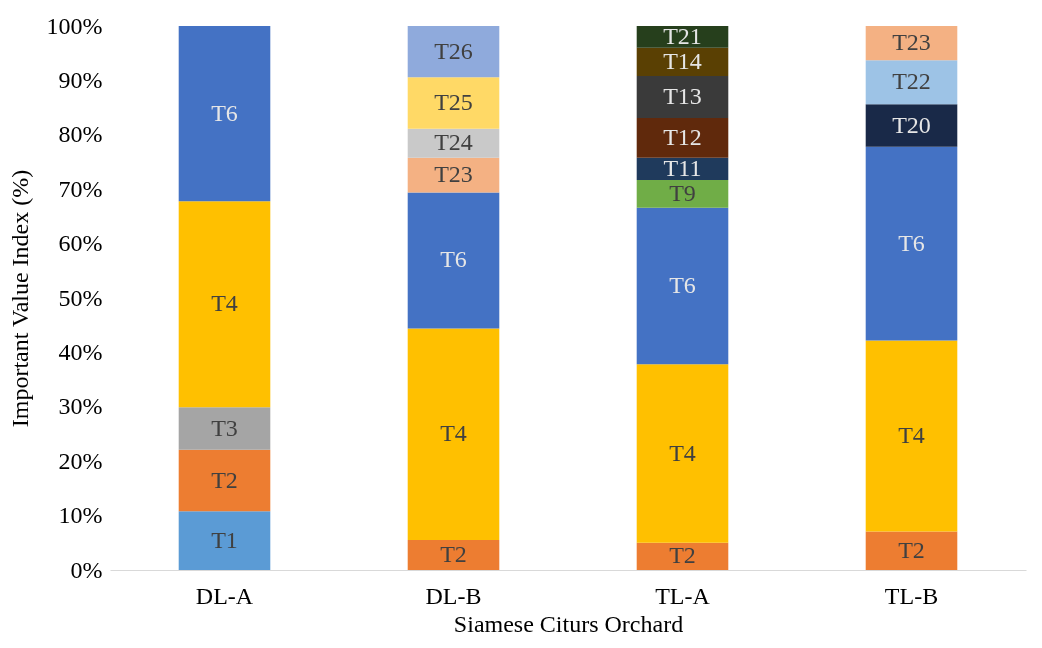  What do you see at coordinates (80, 79) in the screenshot?
I see `y-tick-label: 90%` at bounding box center [80, 79].